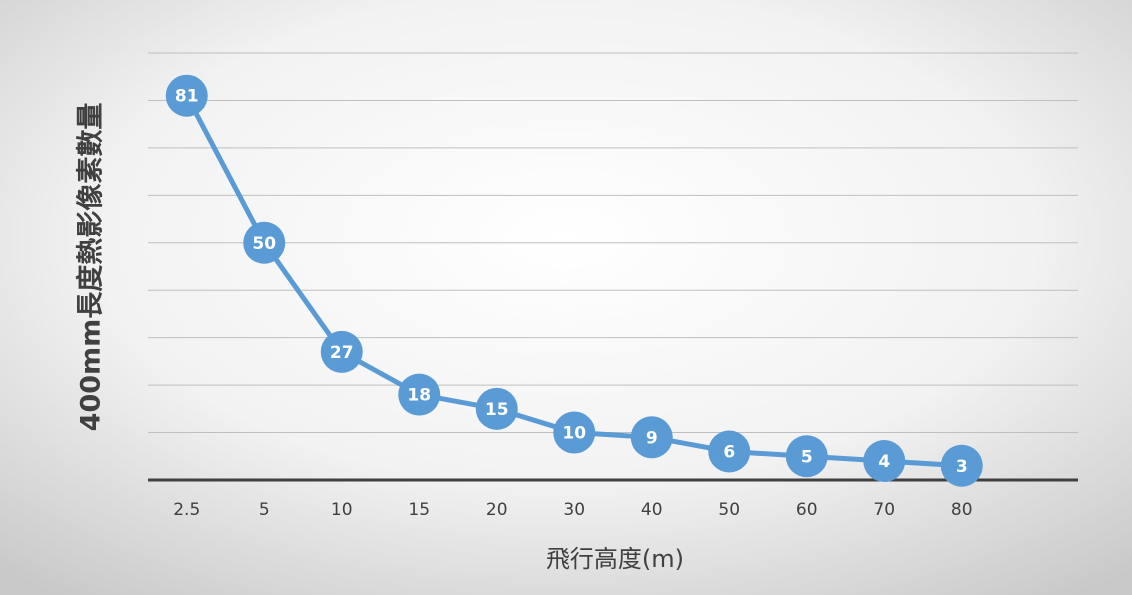 The height and width of the screenshot is (595, 1132). I want to click on x-tick-label: 80, so click(962, 510).